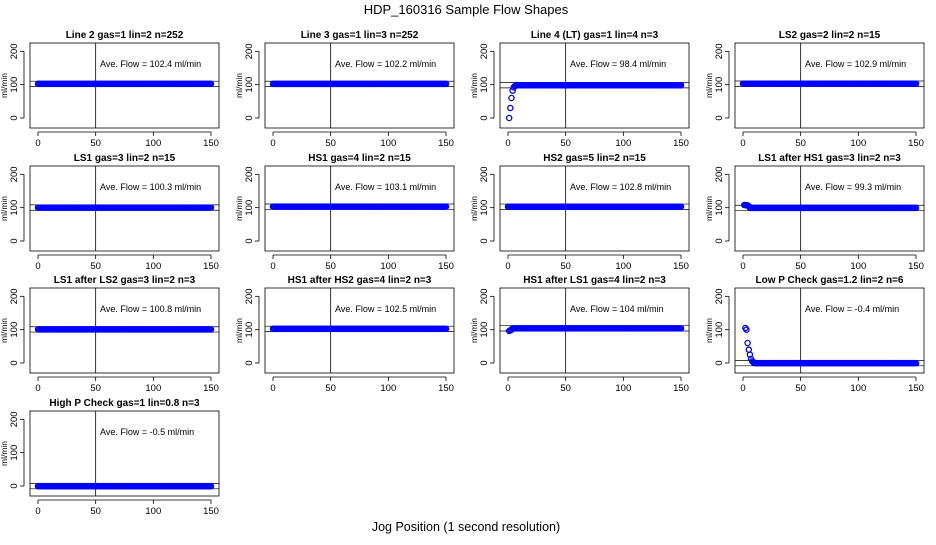  Describe the element at coordinates (385, 64) in the screenshot. I see `average-flow-annotation: Ave. Flow = 102.2 ml/min` at that location.